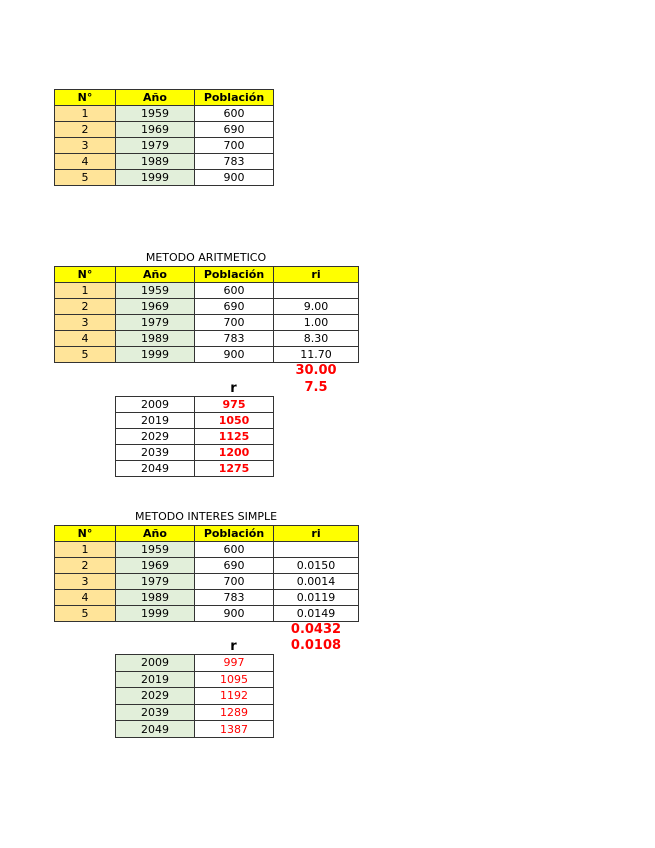 This screenshot has width=655, height=848. I want to click on projection-row: 2019 1095, so click(194, 679).